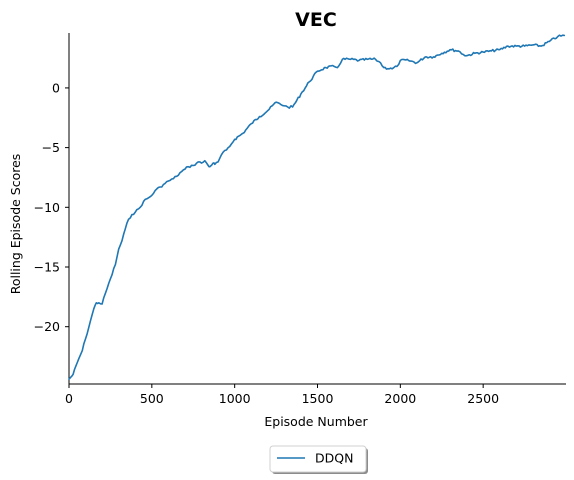  Describe the element at coordinates (282, 395) in the screenshot. I see `x-axis-ticks: 0 500 1000 1500 2000 2500` at that location.